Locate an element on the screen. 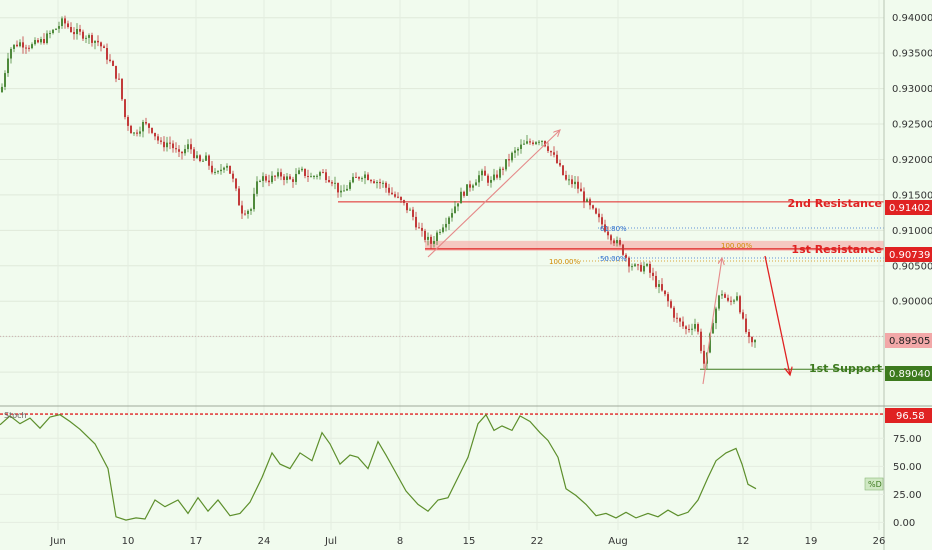 Image resolution: width=932 pixels, height=550 pixels. price-tick-label: 0.92000 is located at coordinates (912, 160).